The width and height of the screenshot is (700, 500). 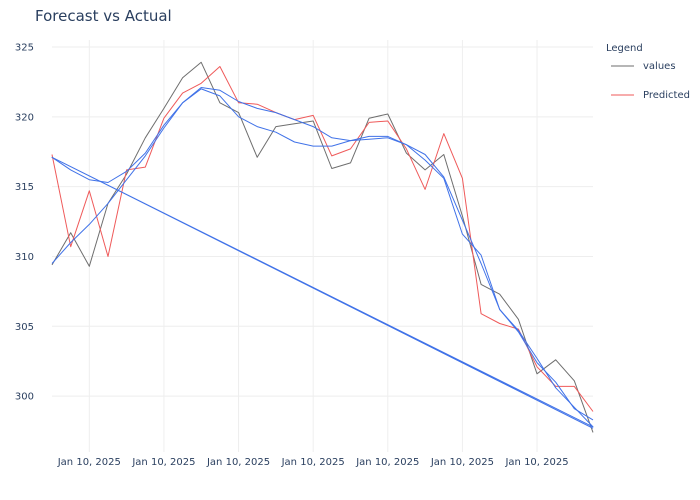 I want to click on y-tick-label: 300, so click(x=24, y=397).